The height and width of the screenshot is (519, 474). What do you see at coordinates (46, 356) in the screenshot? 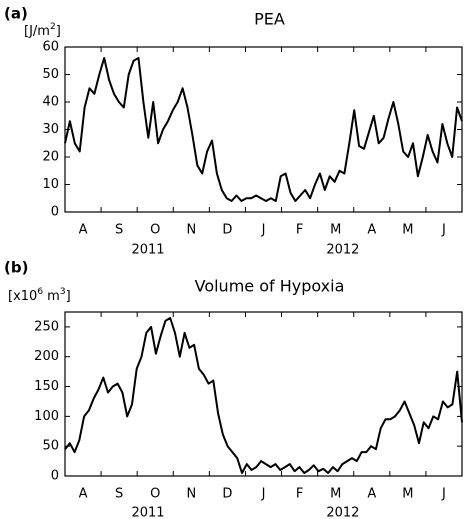
I see `y-tick-label: 200` at bounding box center [46, 356].